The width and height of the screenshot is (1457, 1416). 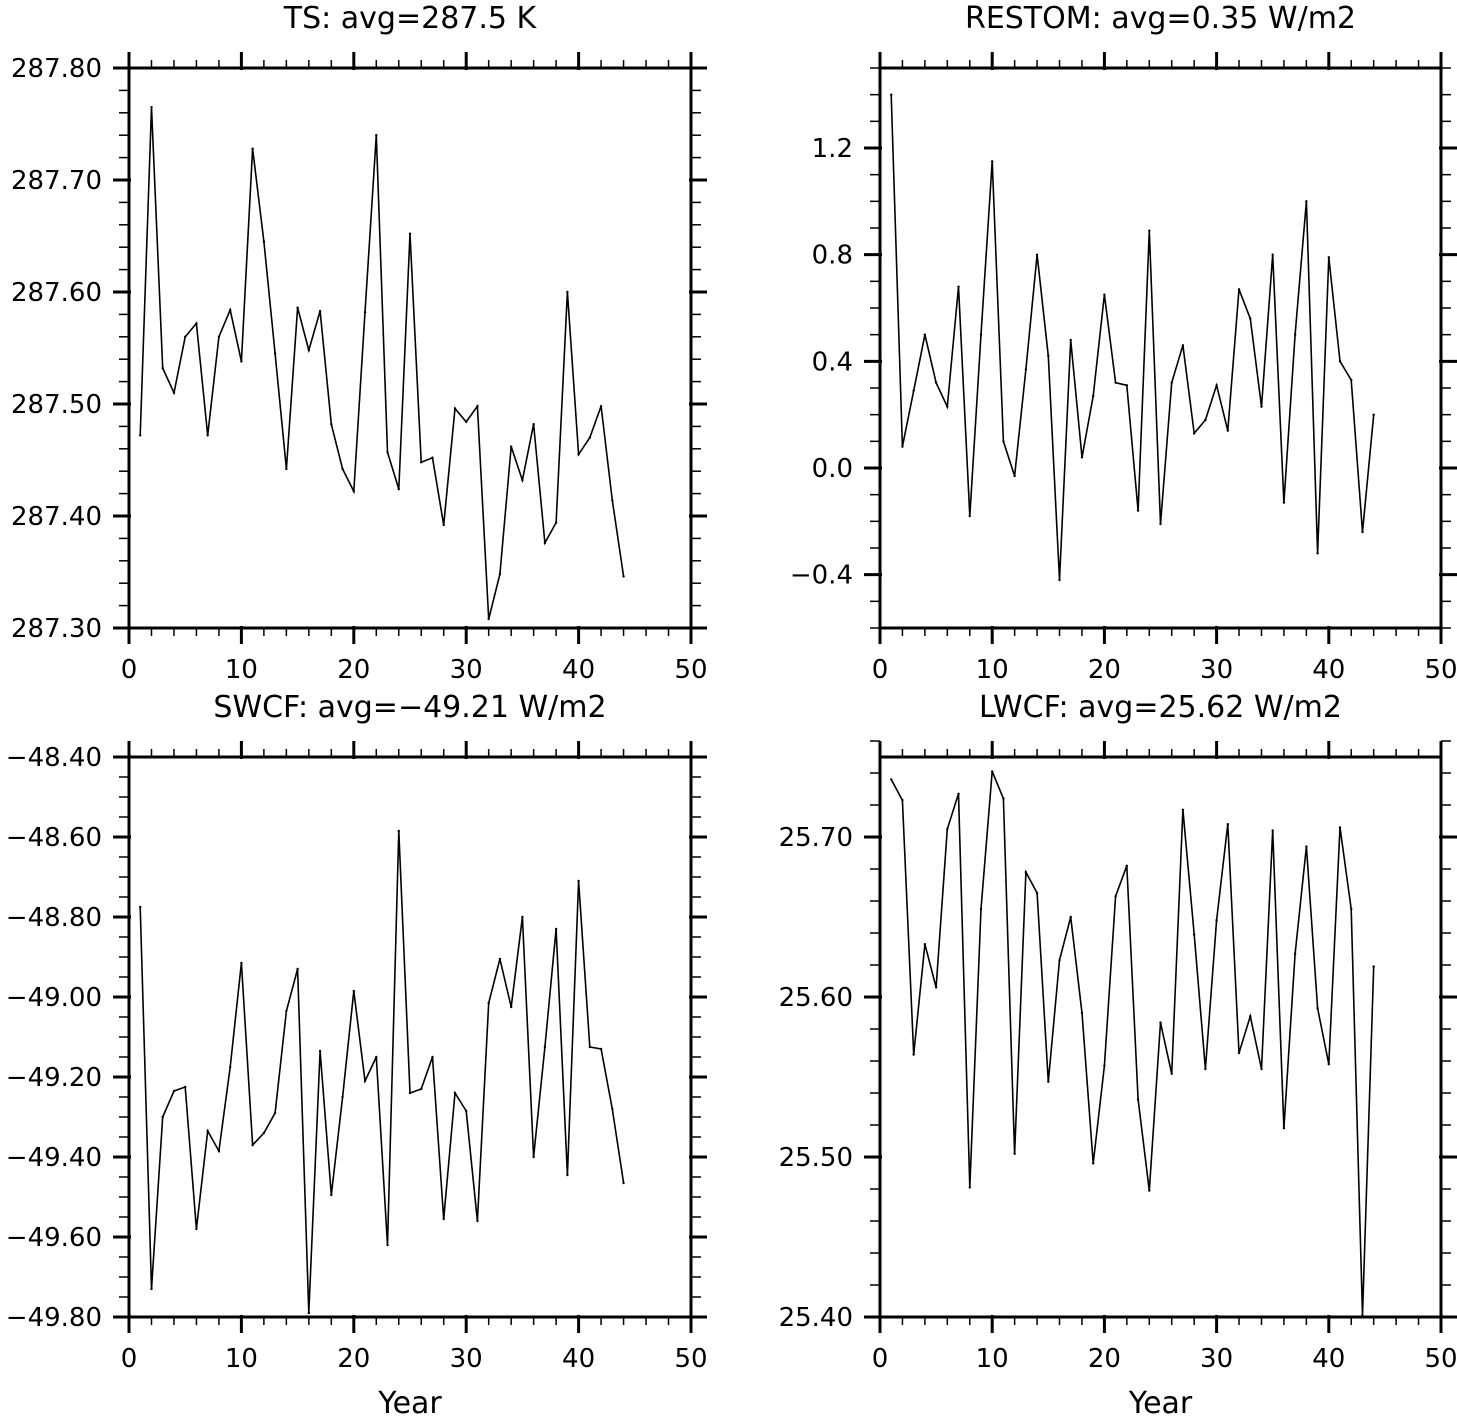 What do you see at coordinates (54, 998) in the screenshot?
I see `y-tick-label: −49.00` at bounding box center [54, 998].